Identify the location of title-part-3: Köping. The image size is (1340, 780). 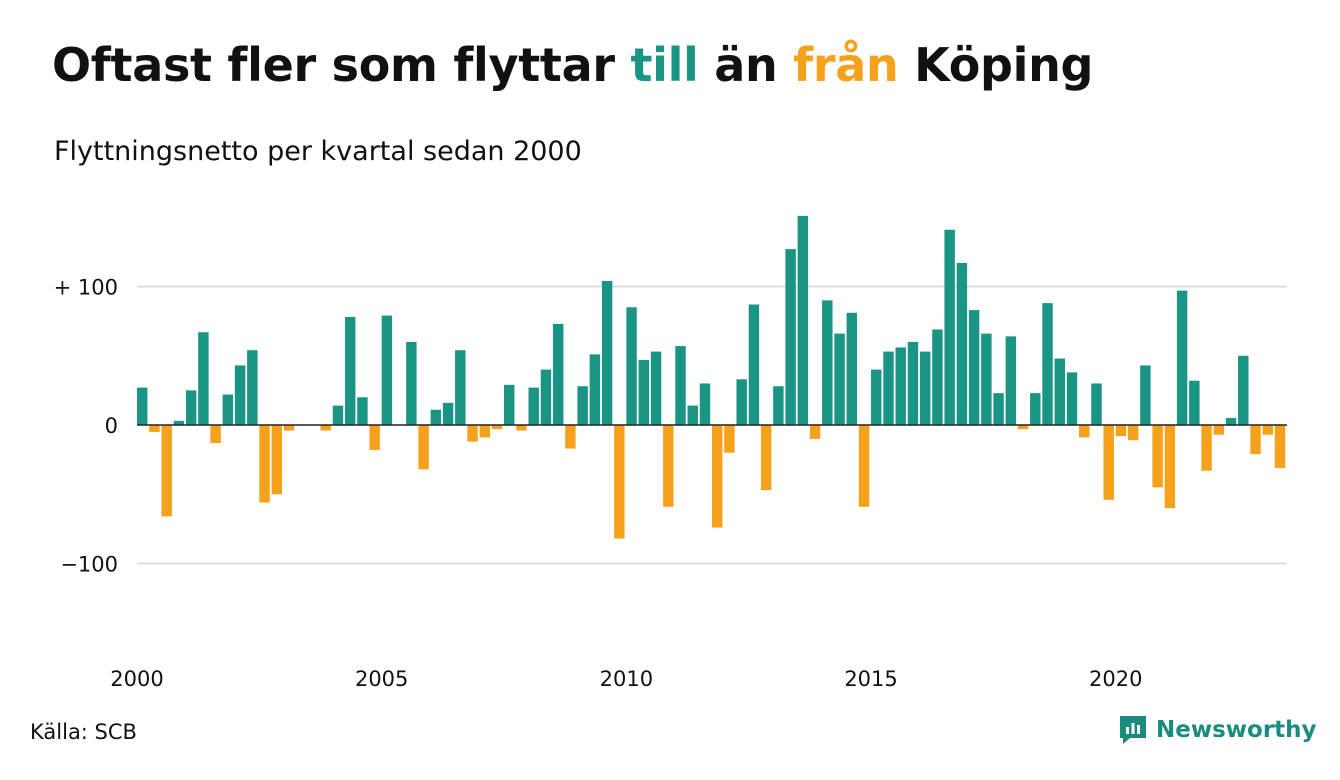
(996, 65).